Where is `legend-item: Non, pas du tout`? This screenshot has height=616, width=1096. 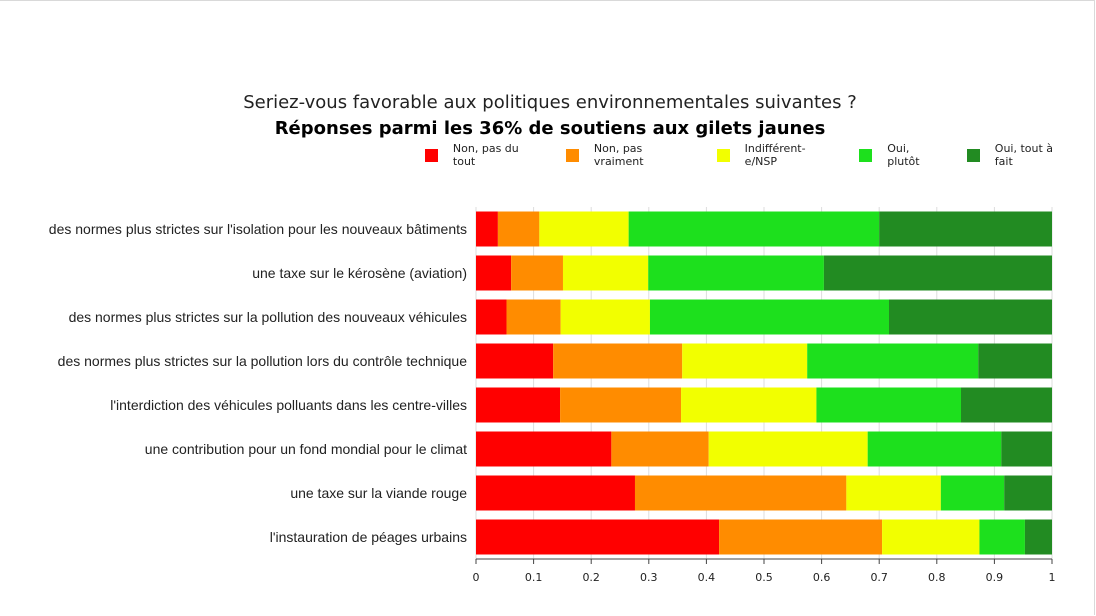
legend-item: Non, pas du tout is located at coordinates (484, 155).